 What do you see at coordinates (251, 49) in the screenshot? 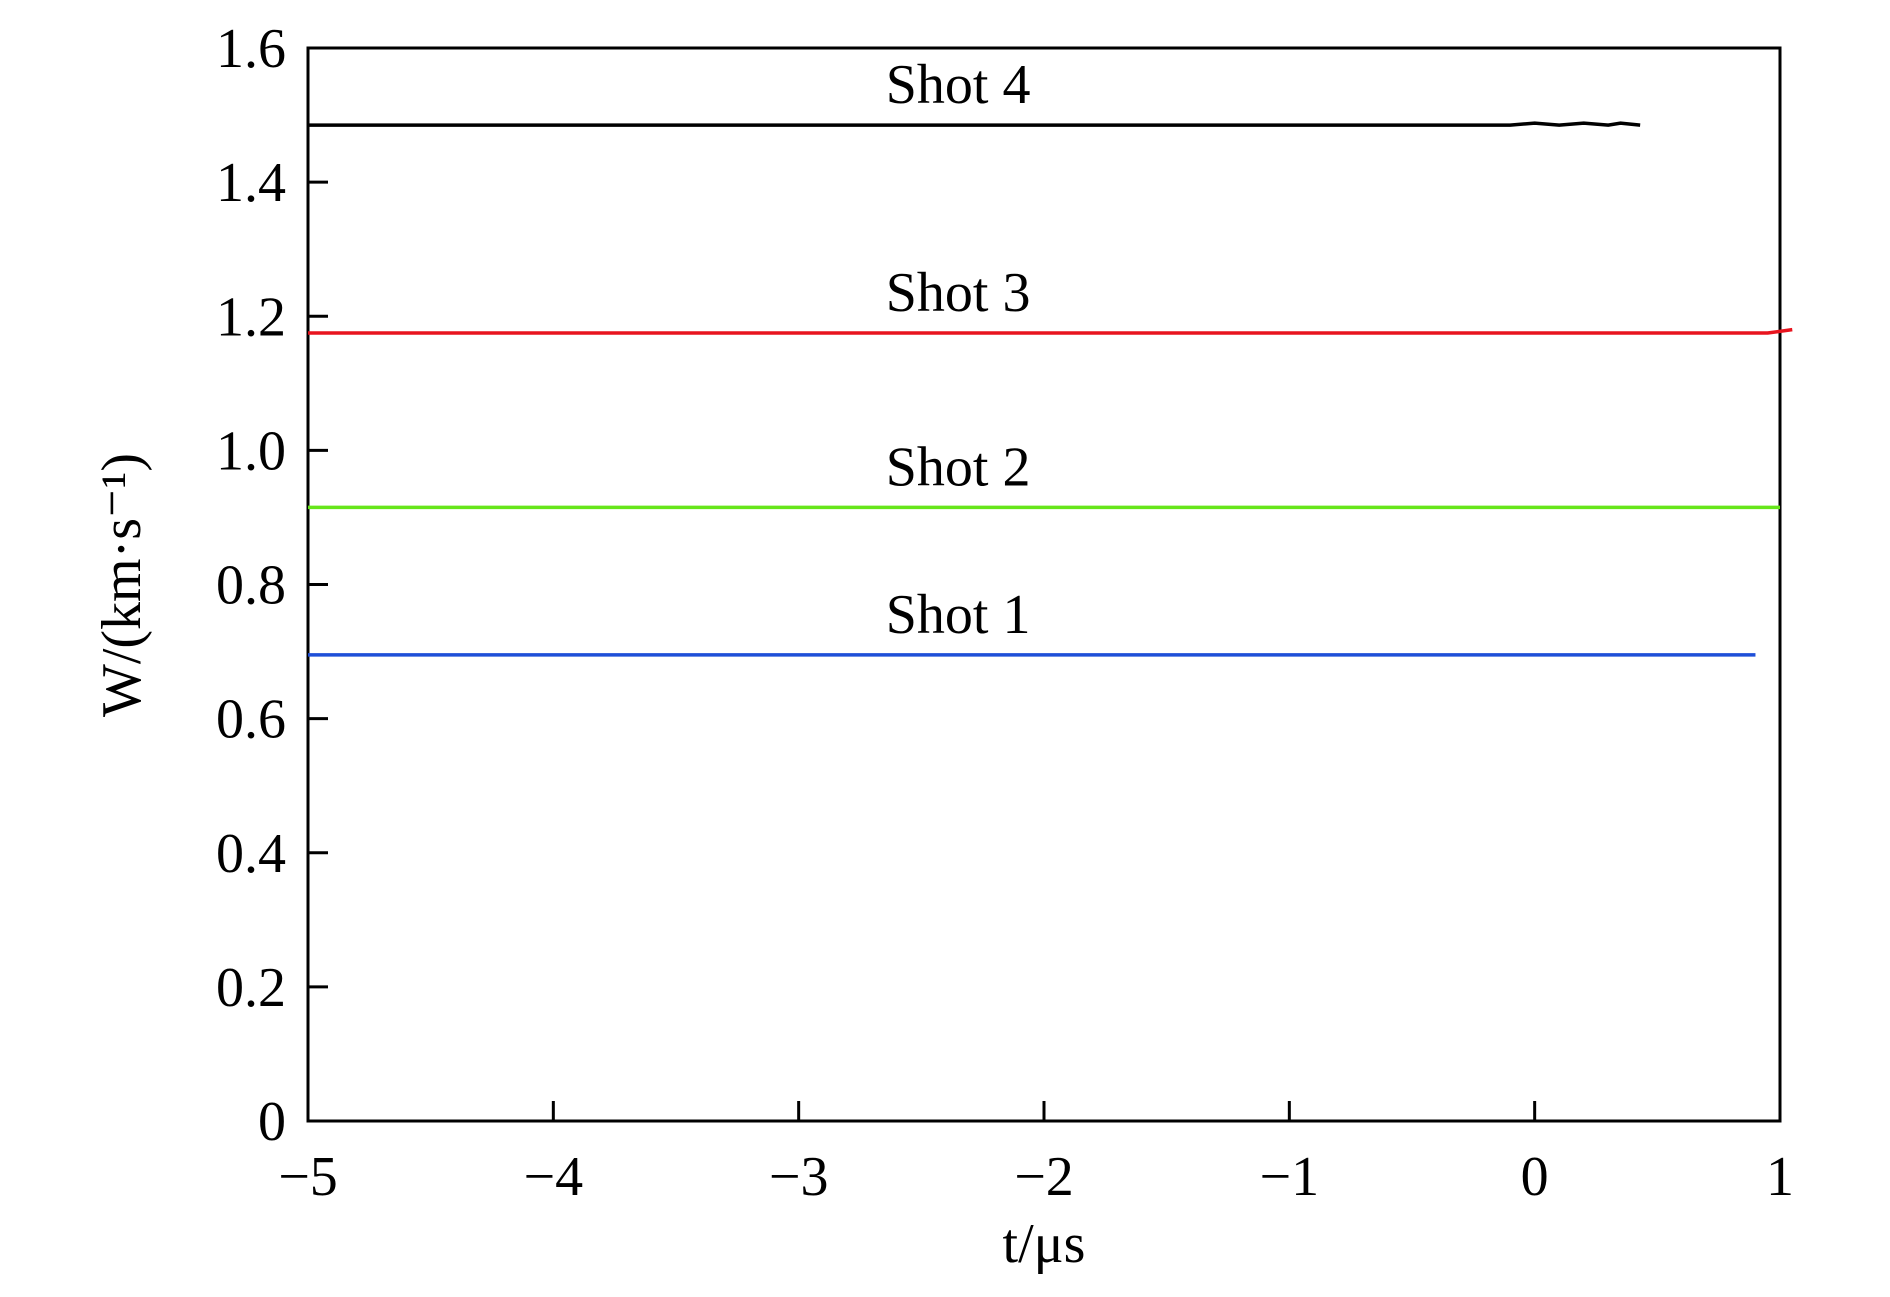
I see `y-tick-label: 1.6` at bounding box center [251, 49].